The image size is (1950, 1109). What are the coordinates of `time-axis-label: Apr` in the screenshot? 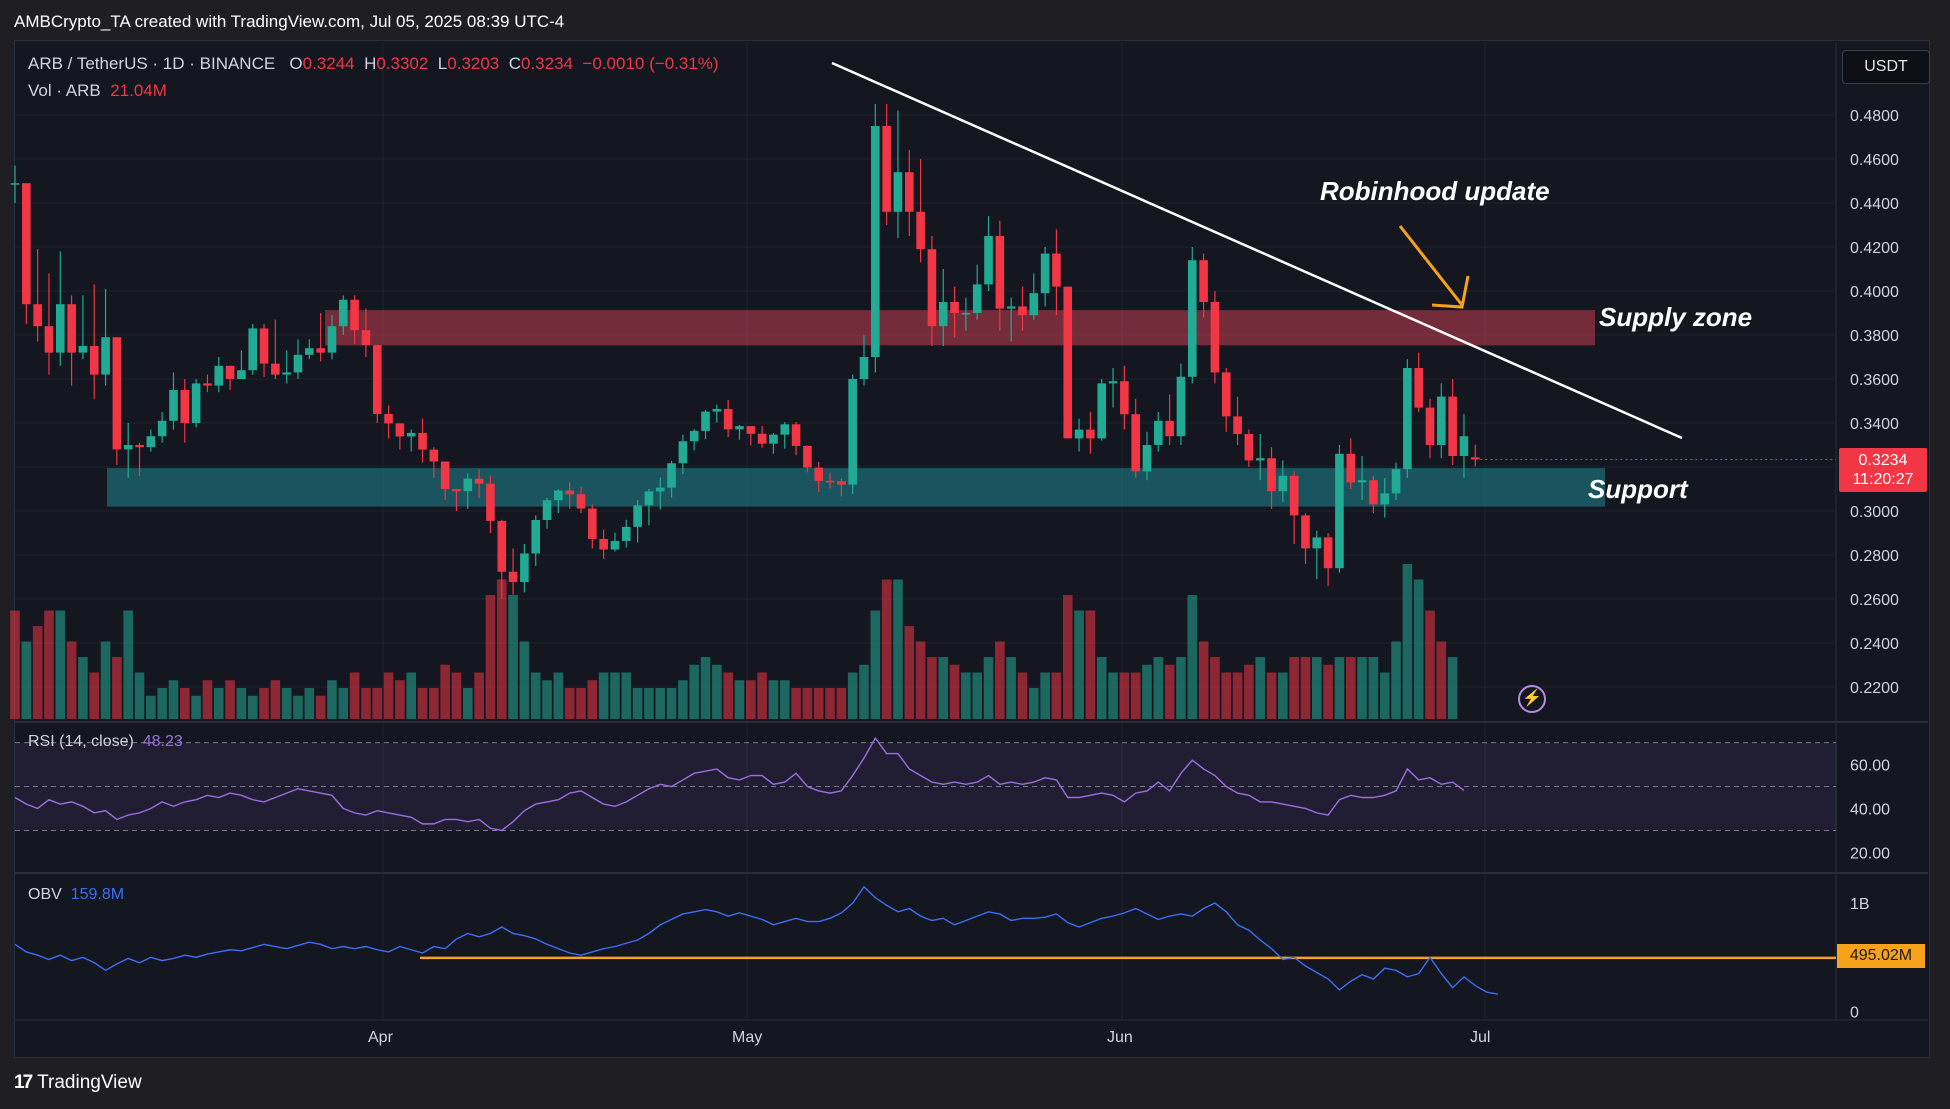 It's located at (381, 1037).